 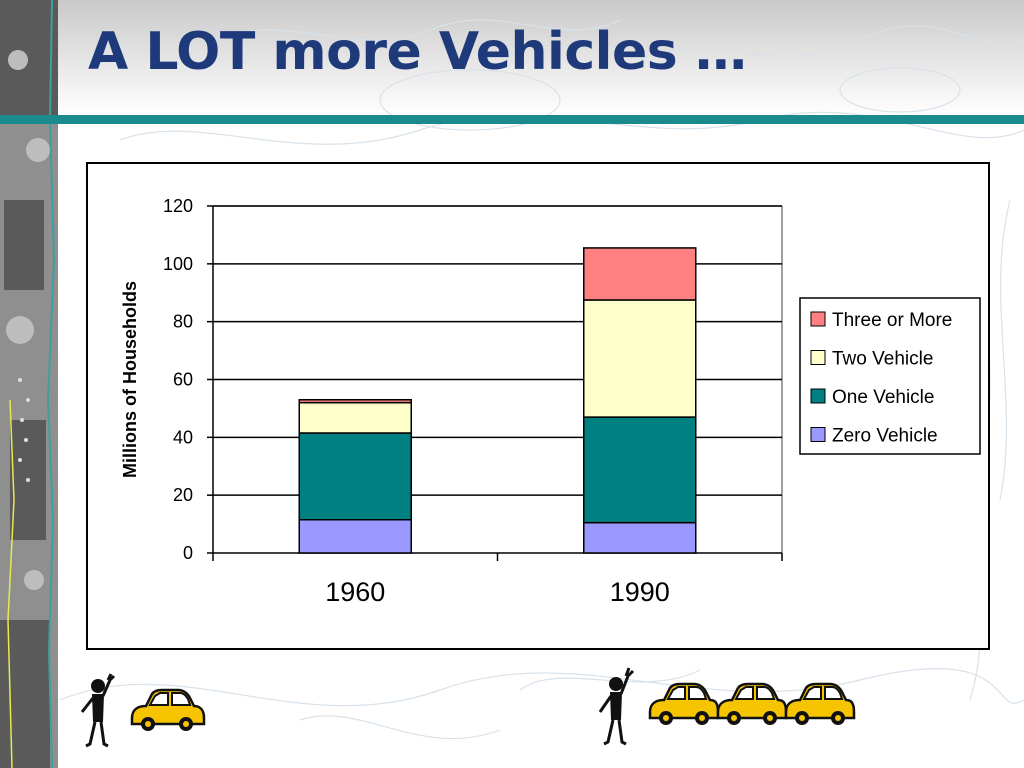 What do you see at coordinates (818, 434) in the screenshot?
I see `legend-swatch-zero-vehicle` at bounding box center [818, 434].